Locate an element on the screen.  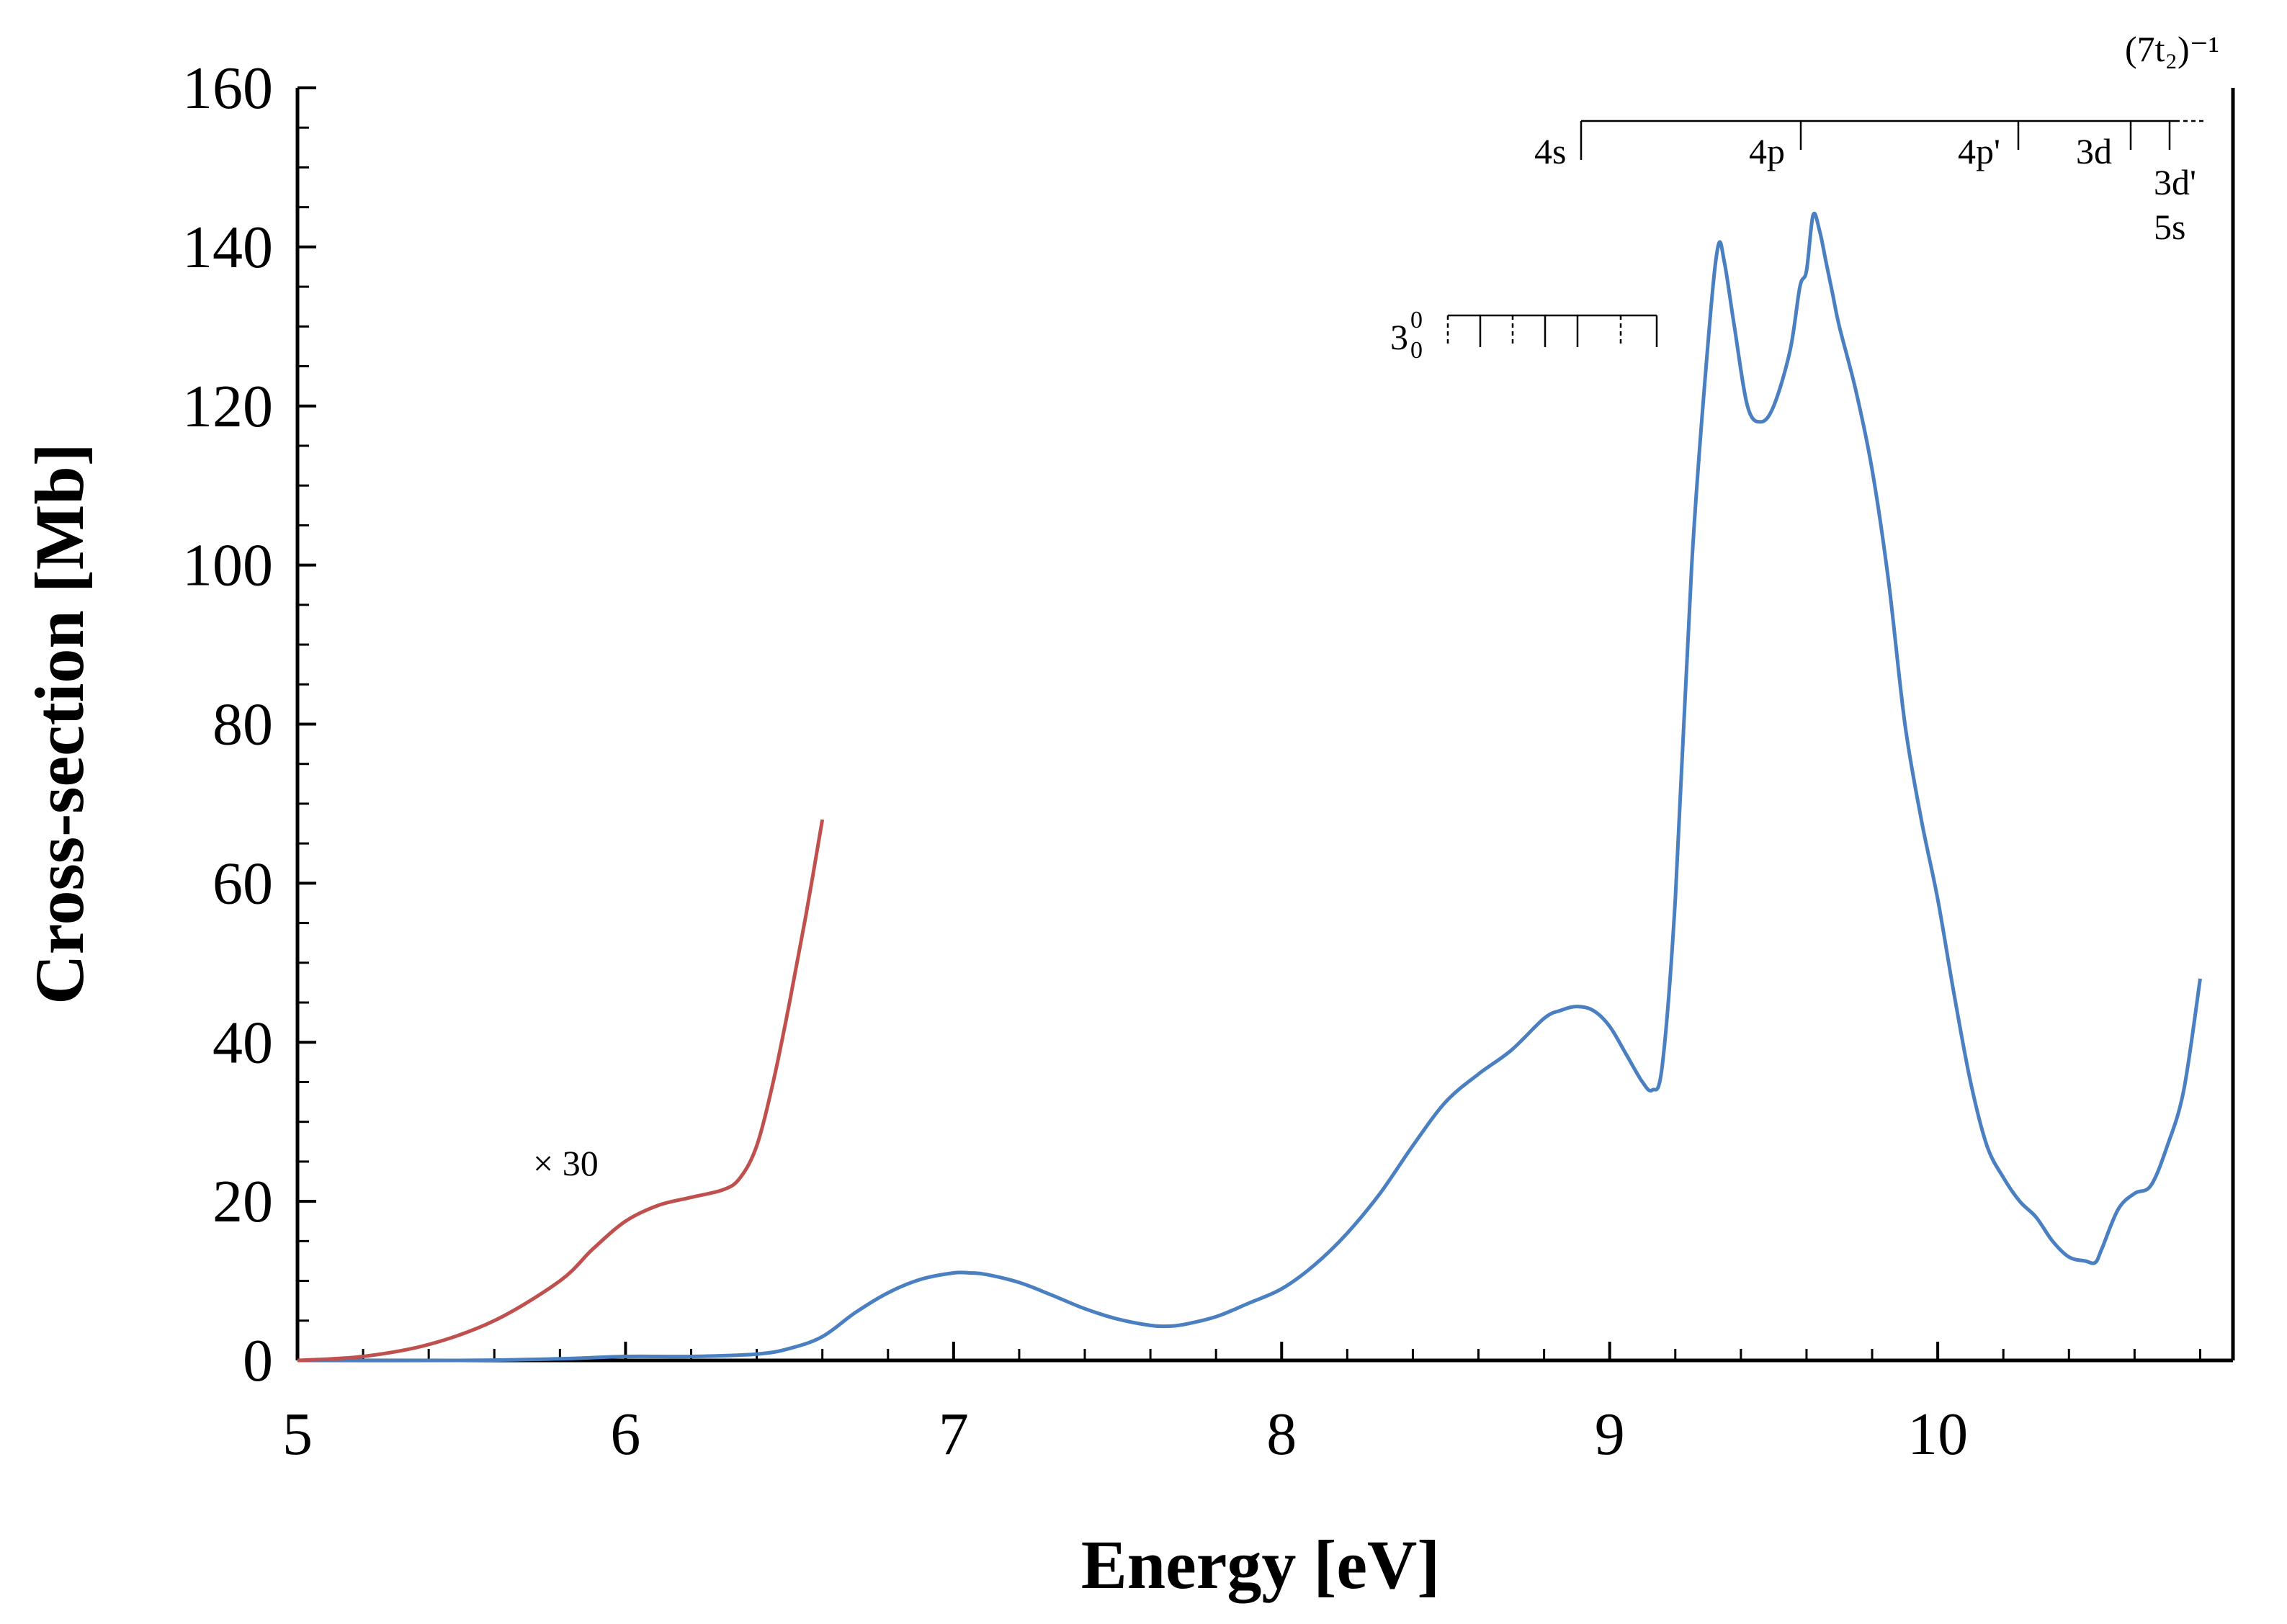
x-tick-label: 6 is located at coordinates (625, 1434).